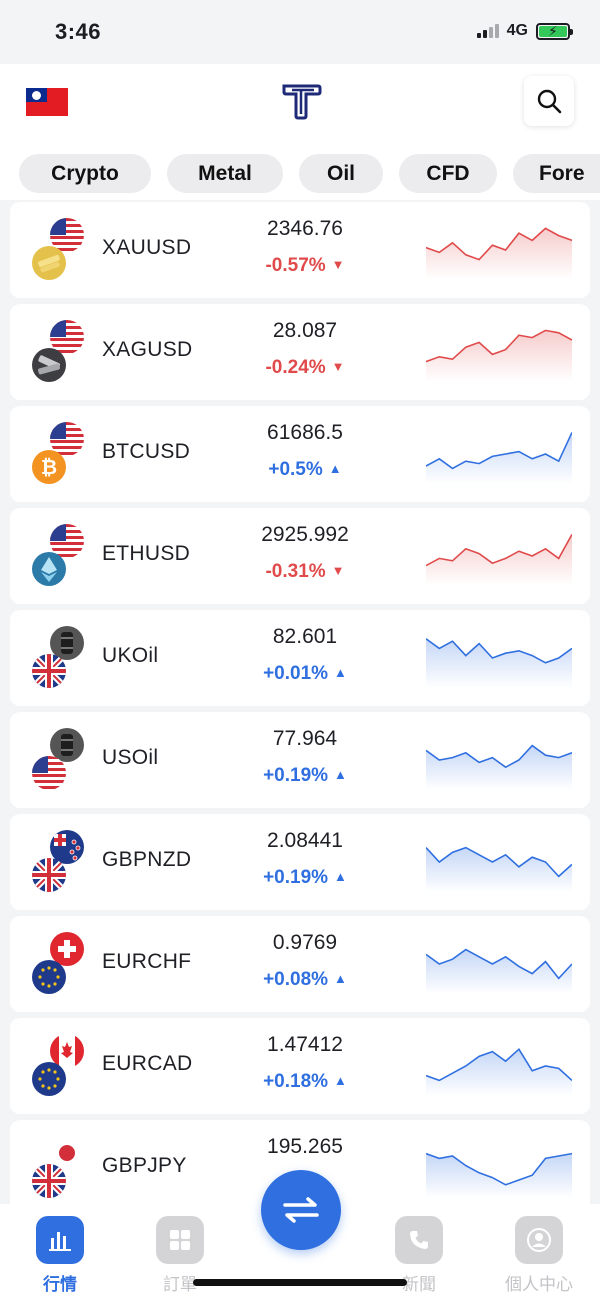 Image resolution: width=600 pixels, height=1299 pixels. Describe the element at coordinates (130, 655) in the screenshot. I see `quote-symbol: UKOil` at that location.